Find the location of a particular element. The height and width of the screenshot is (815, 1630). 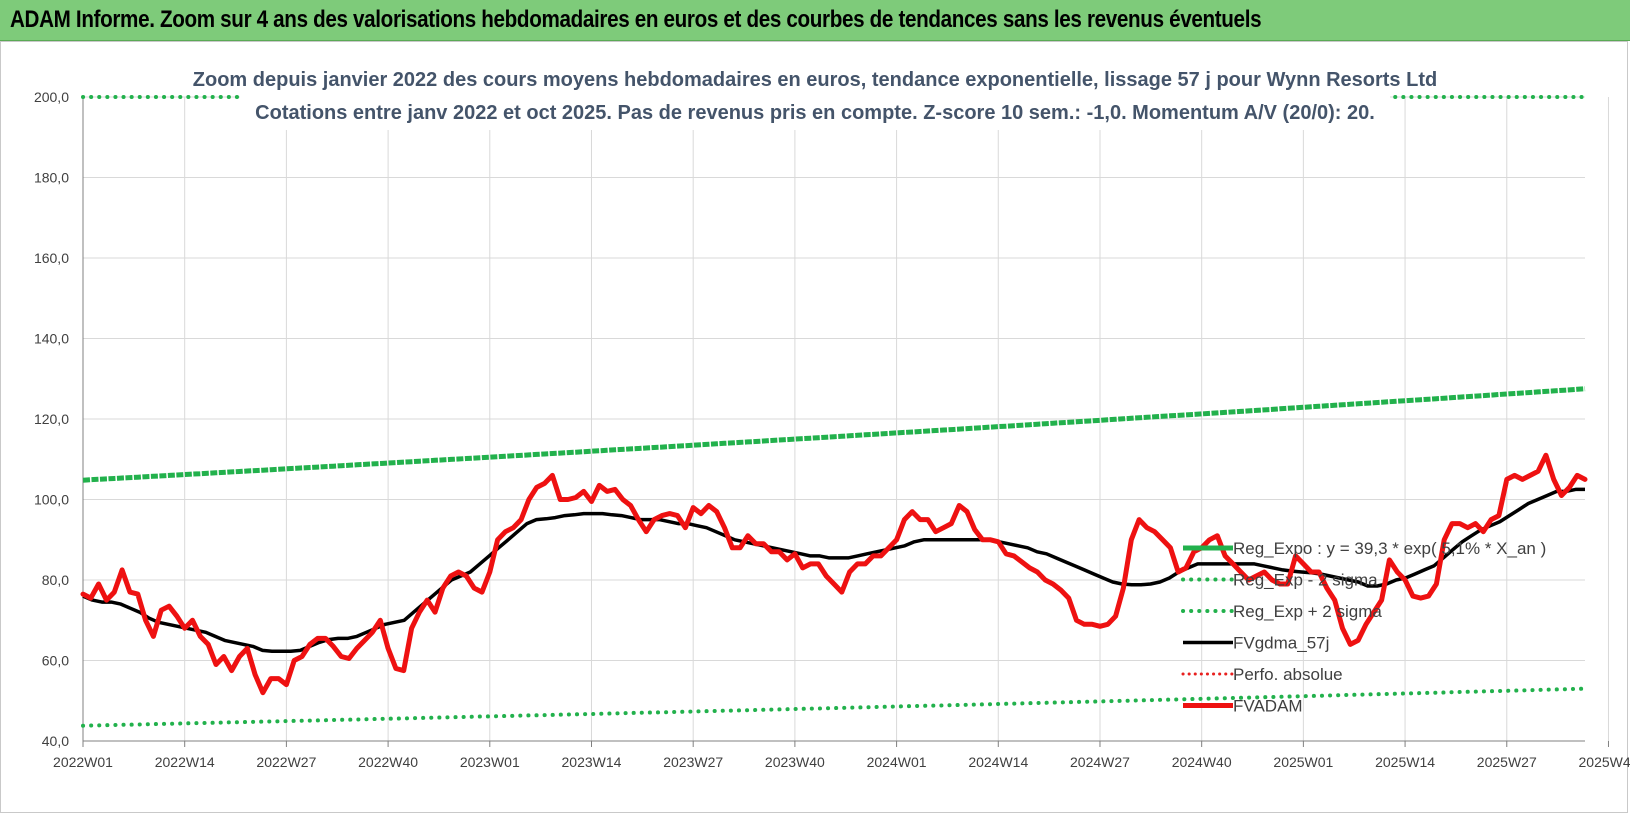

x-tick-label: 2023W01 is located at coordinates (490, 762).